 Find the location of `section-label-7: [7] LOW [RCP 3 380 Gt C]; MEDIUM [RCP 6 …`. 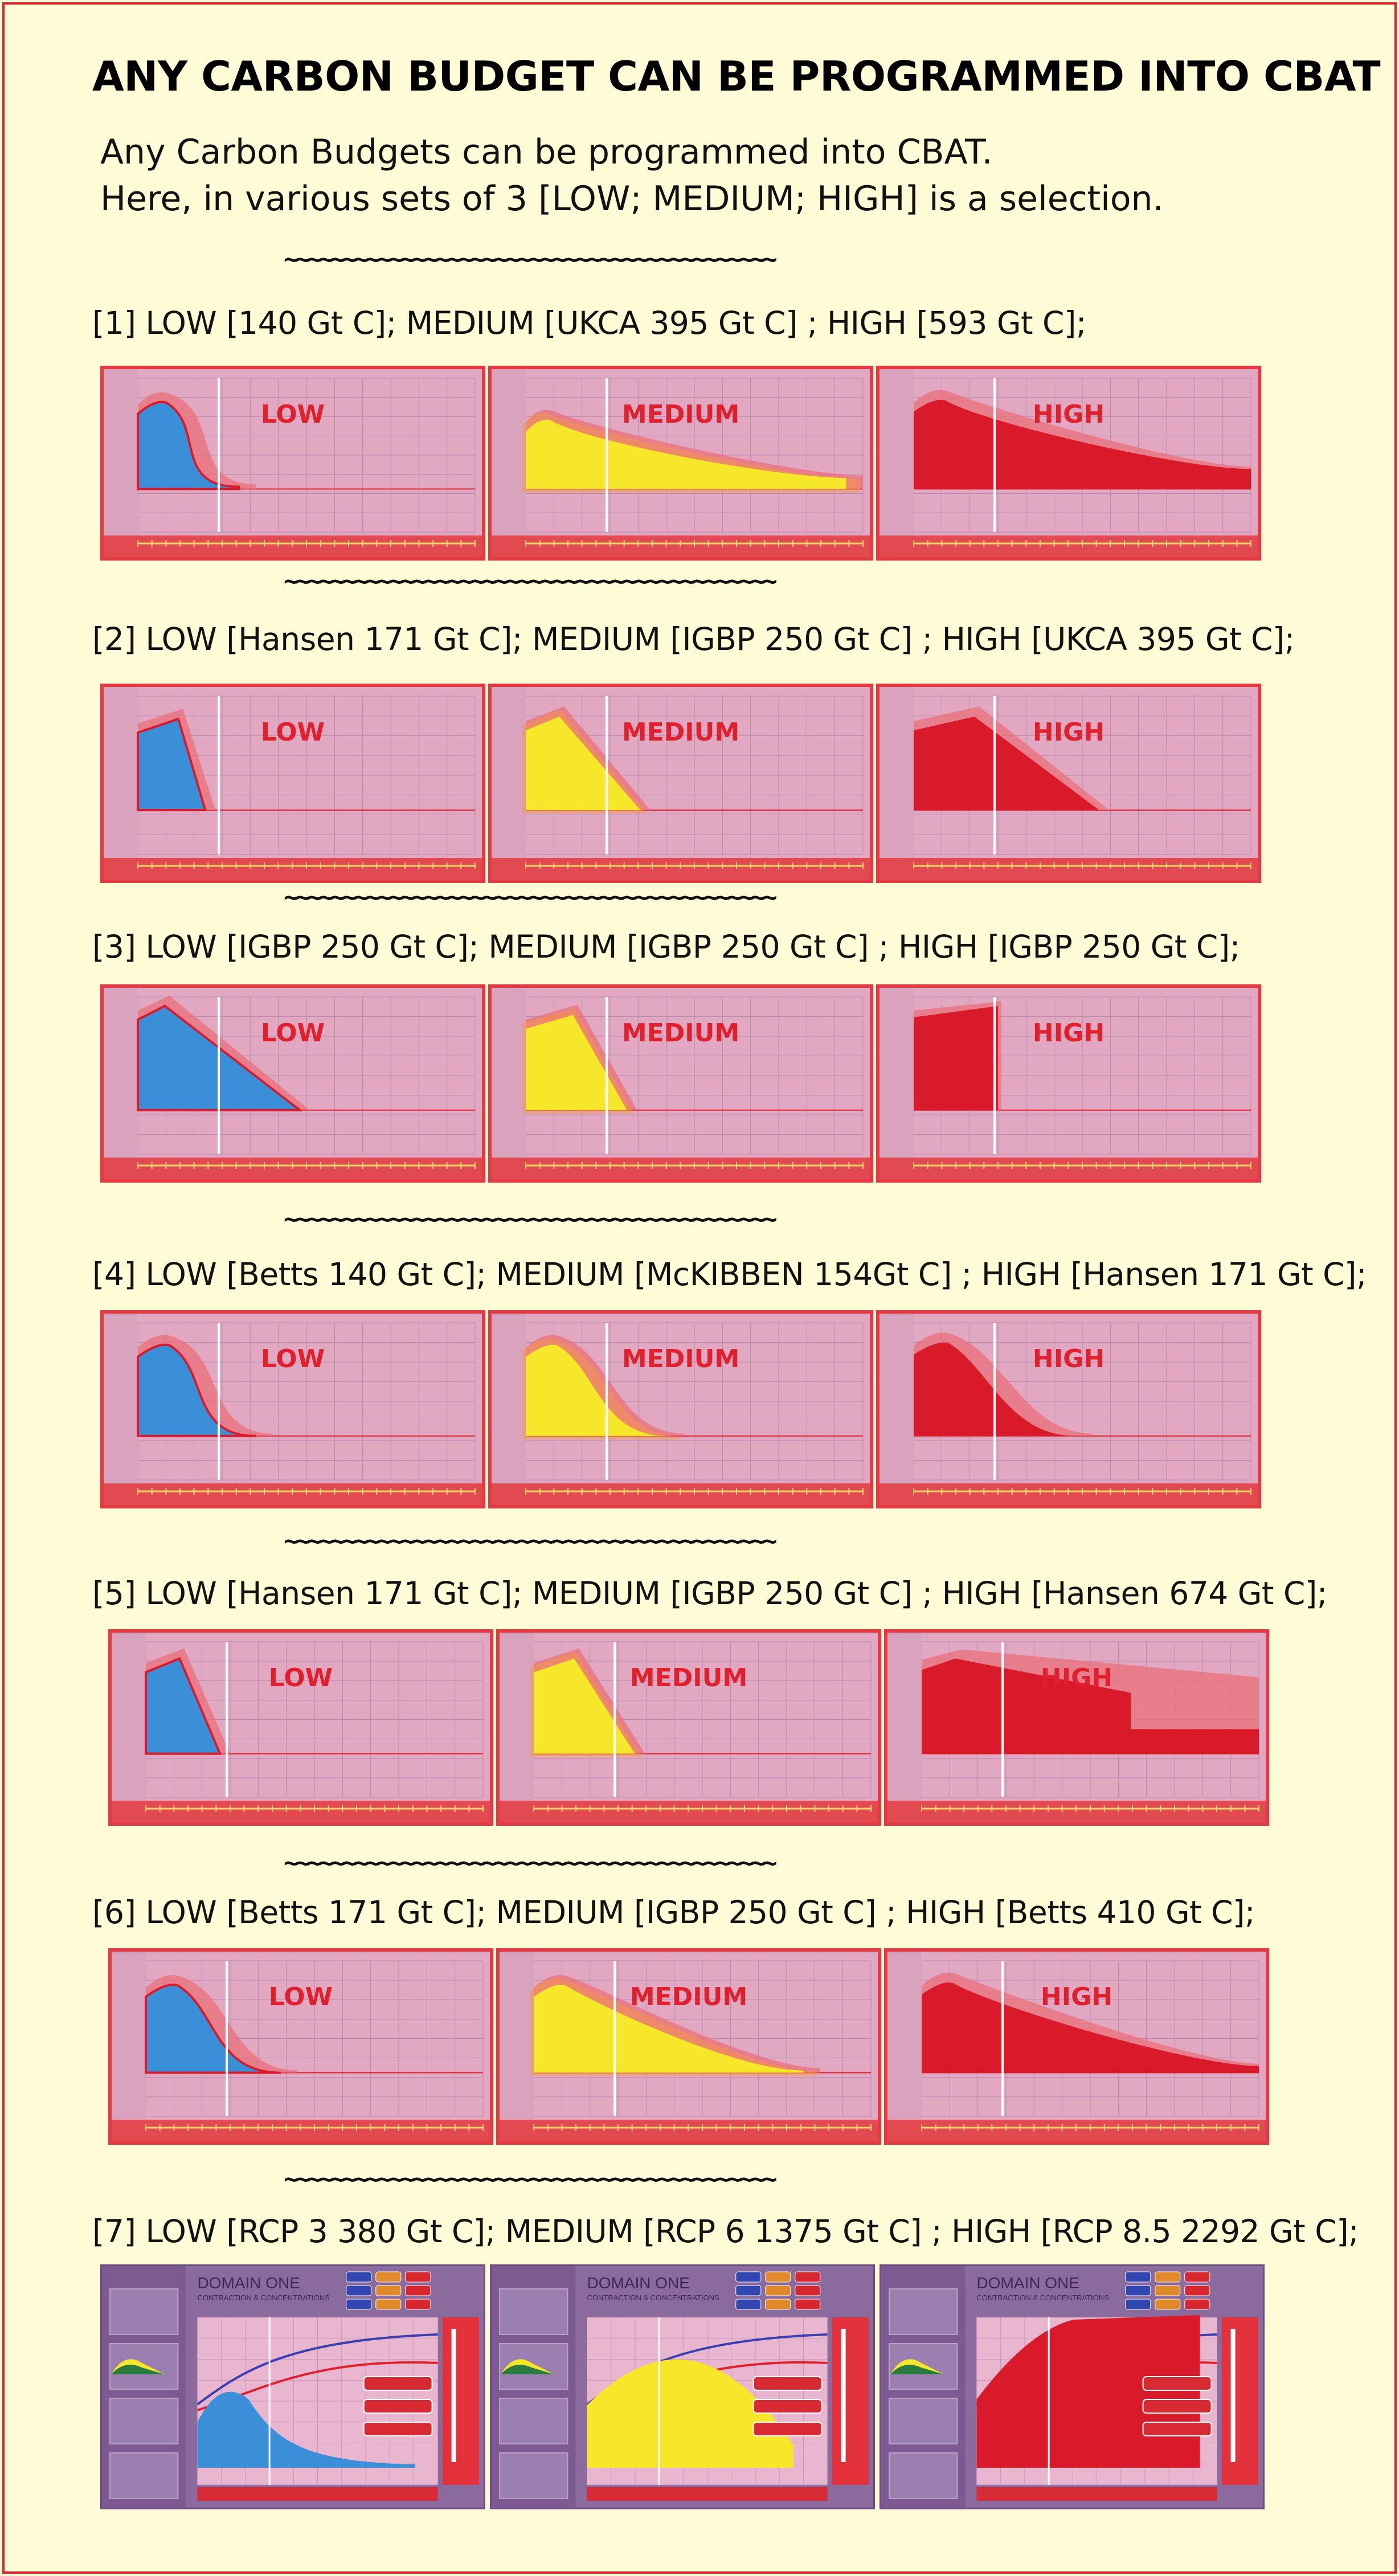

section-label-7: [7] LOW [RCP 3 380 Gt C]; MEDIUM [RCP 6 … is located at coordinates (725, 2231).